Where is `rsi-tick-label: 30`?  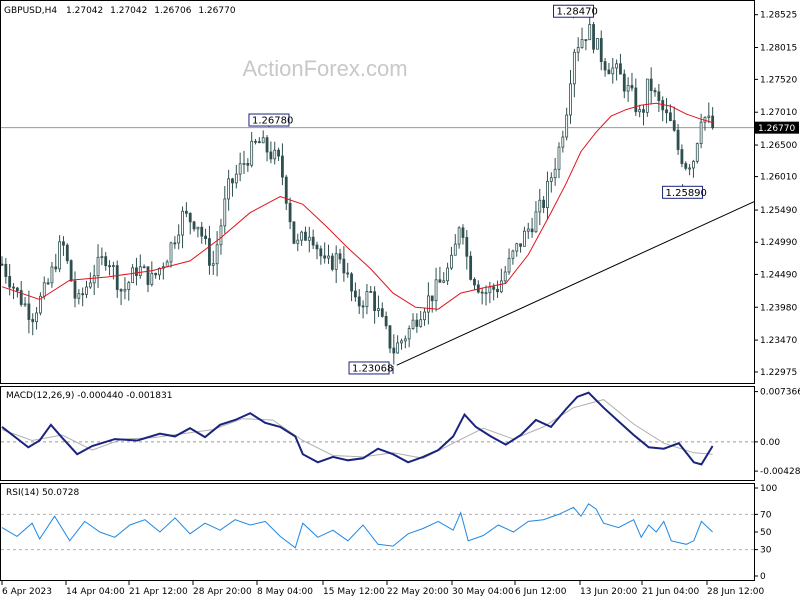
rsi-tick-label: 30 is located at coordinates (766, 551).